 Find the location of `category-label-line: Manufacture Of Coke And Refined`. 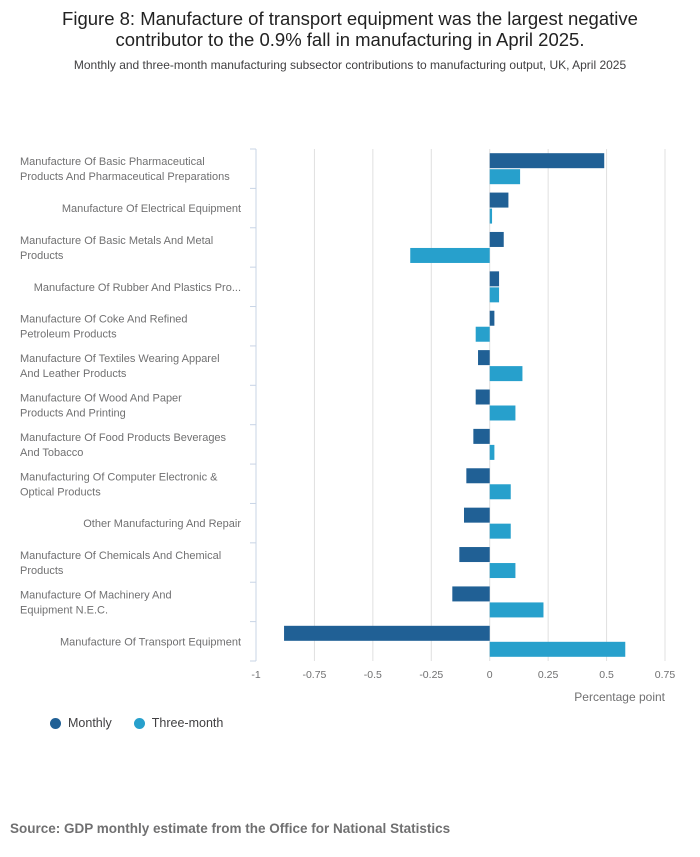

category-label-line: Manufacture Of Coke And Refined is located at coordinates (104, 320).